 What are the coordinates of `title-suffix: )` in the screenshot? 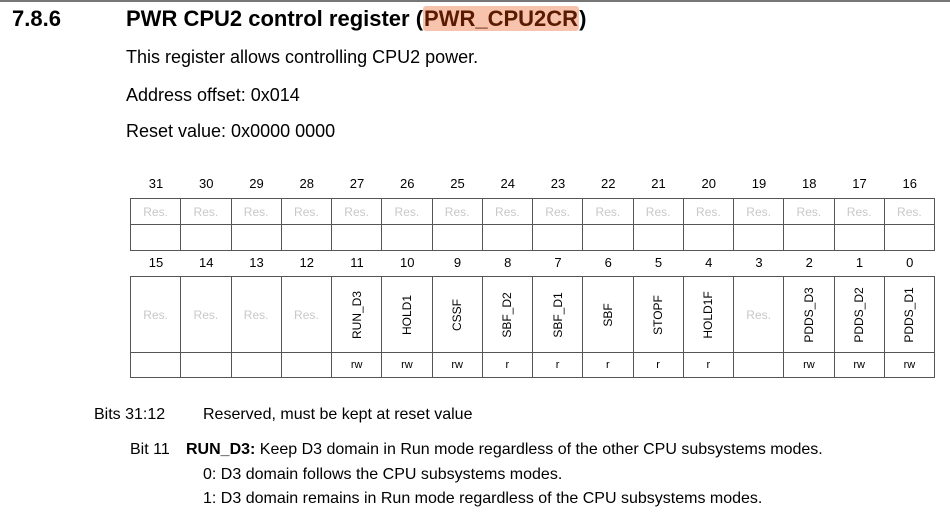 It's located at (583, 18).